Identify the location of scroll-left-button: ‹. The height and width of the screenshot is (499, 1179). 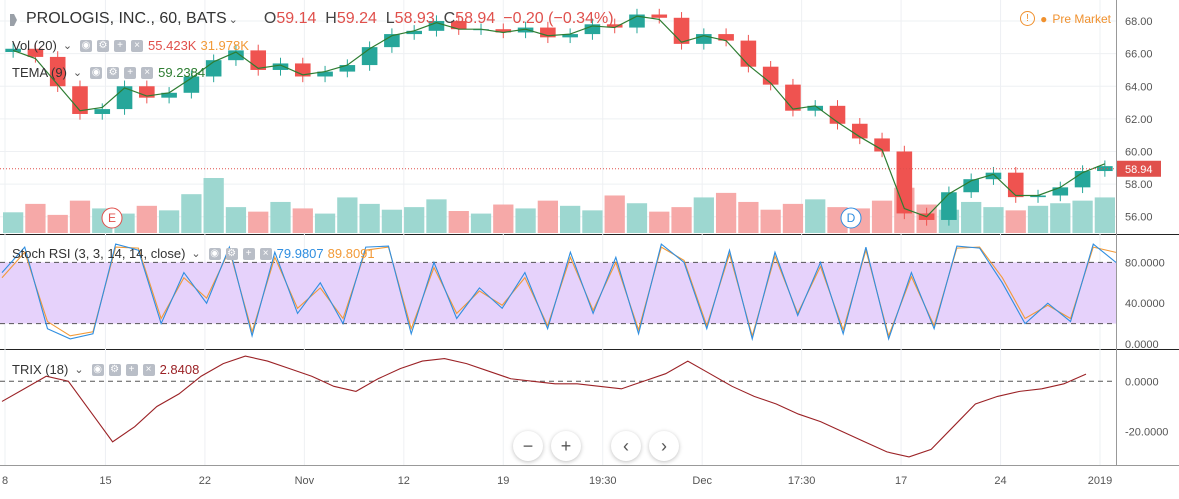
(626, 446).